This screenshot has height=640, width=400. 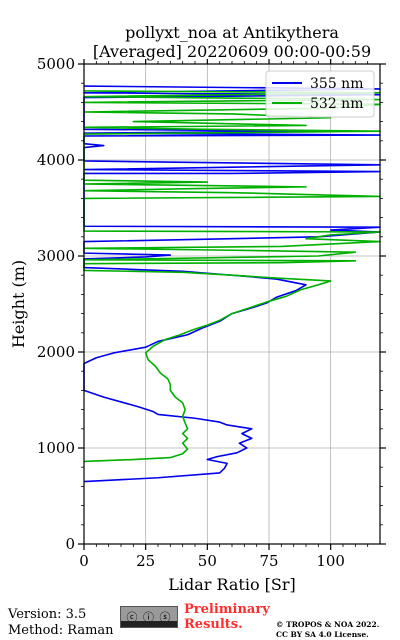 What do you see at coordinates (213, 624) in the screenshot?
I see `prelim-line2: Results.` at bounding box center [213, 624].